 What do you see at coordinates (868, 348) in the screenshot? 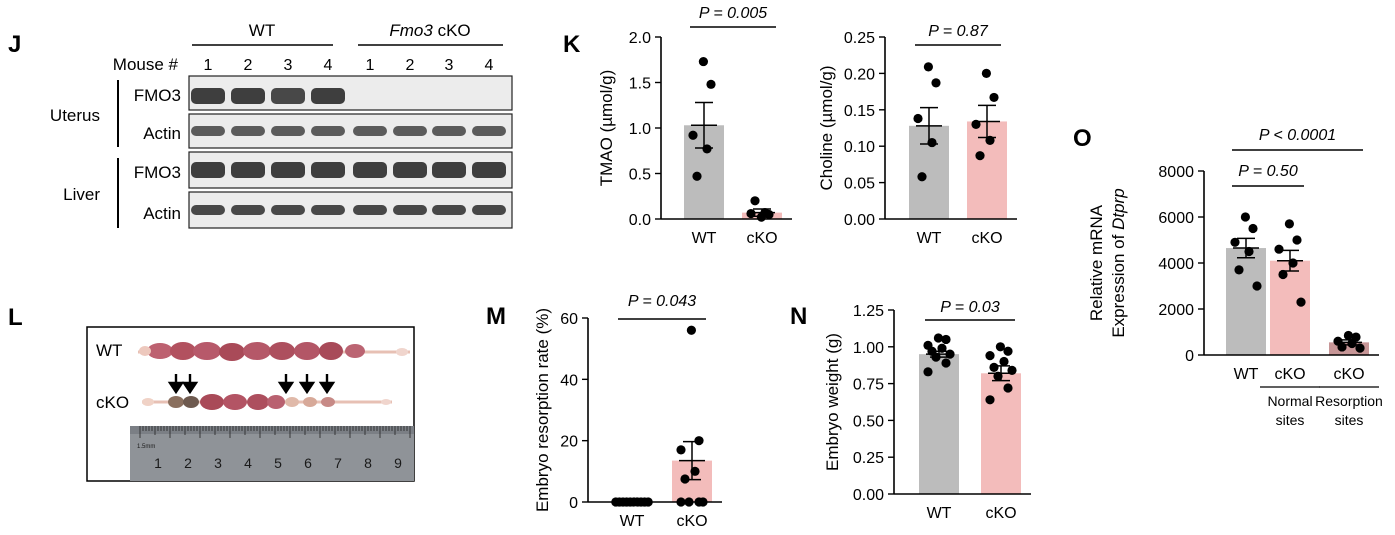
I see `y-tick-label: 1.00` at bounding box center [868, 348].